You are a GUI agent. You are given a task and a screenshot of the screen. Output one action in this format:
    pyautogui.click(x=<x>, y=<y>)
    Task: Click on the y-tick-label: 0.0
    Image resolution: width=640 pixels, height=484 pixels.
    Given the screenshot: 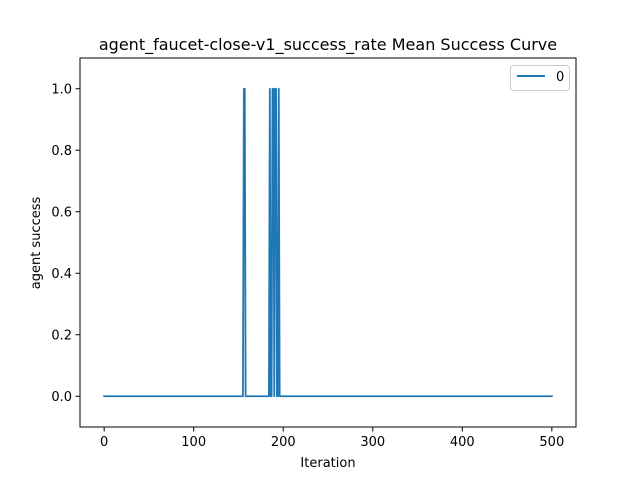 What is the action you would take?
    pyautogui.click(x=61, y=397)
    